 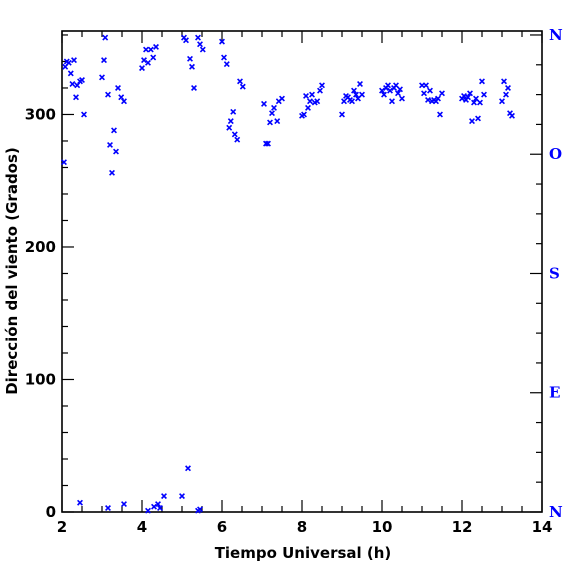 I want to click on x-tick-label: 12, so click(x=462, y=527).